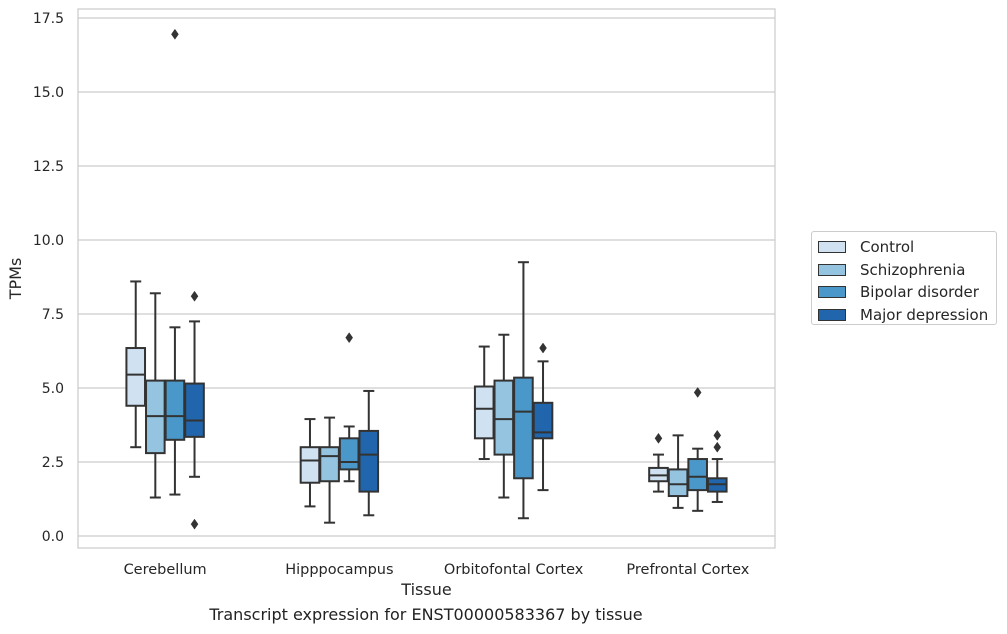 This screenshot has height=634, width=1007. Describe the element at coordinates (687, 570) in the screenshot. I see `x-tick-label: Prefrontal Cortex` at that location.